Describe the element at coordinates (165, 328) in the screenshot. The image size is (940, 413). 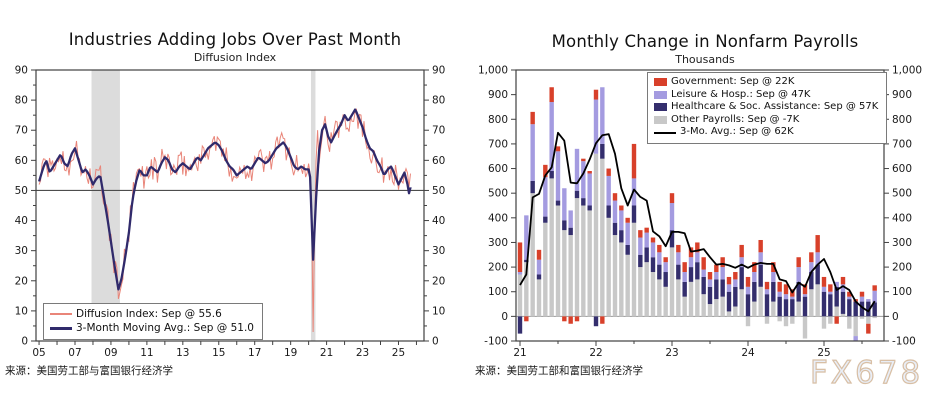
I see `legend-label: 3-Month Moving Avg.: Sep @ 51.0` at that location.